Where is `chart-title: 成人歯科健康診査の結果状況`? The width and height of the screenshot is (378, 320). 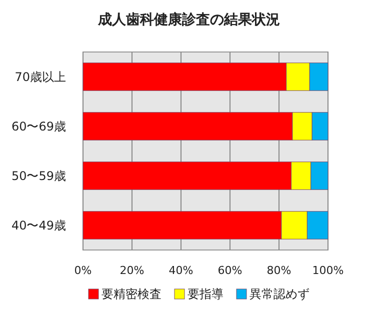 chart-title: 成人歯科健康診査の結果状況 is located at coordinates (188, 19).